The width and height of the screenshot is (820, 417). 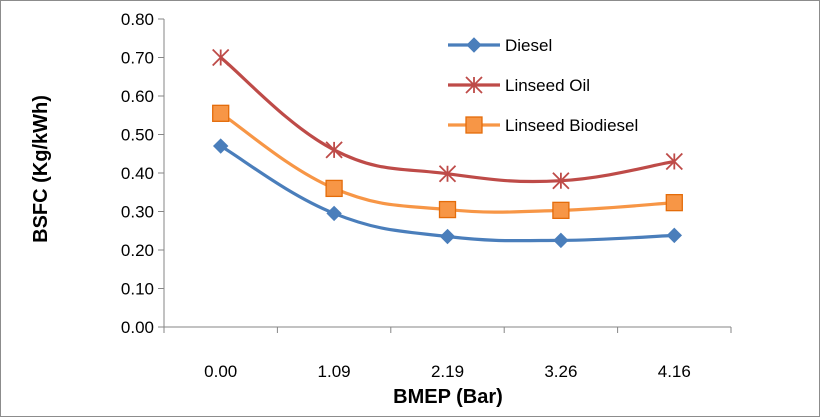 I want to click on x-axis-title: BMEP (Bar), so click(x=448, y=397).